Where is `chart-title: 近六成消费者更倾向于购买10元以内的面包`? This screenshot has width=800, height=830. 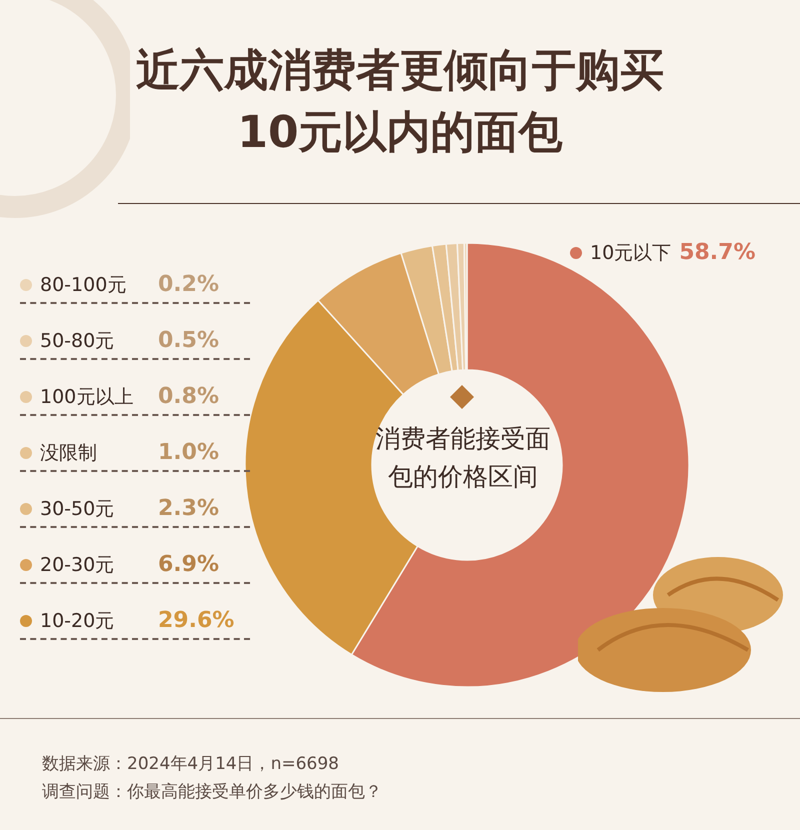 chart-title: 近六成消费者更倾向于购买10元以内的面包 is located at coordinates (400, 102).